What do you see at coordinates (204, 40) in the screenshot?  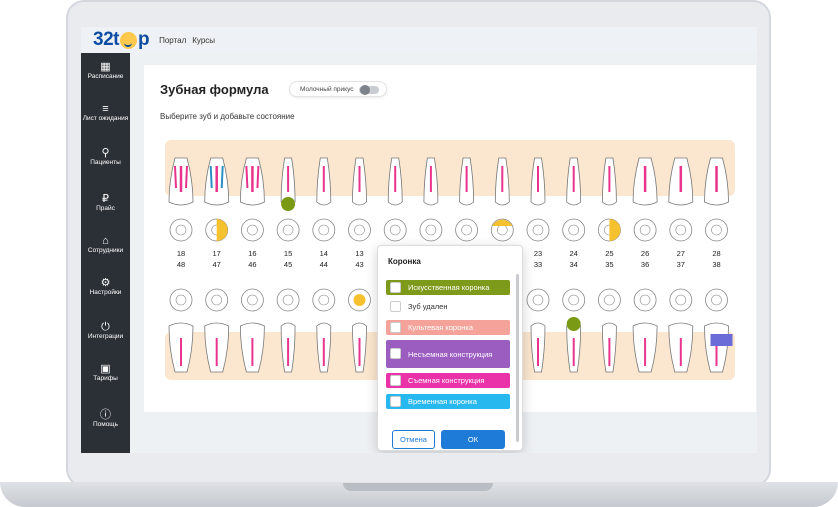 I see `nav-link-courses: Курсы` at bounding box center [204, 40].